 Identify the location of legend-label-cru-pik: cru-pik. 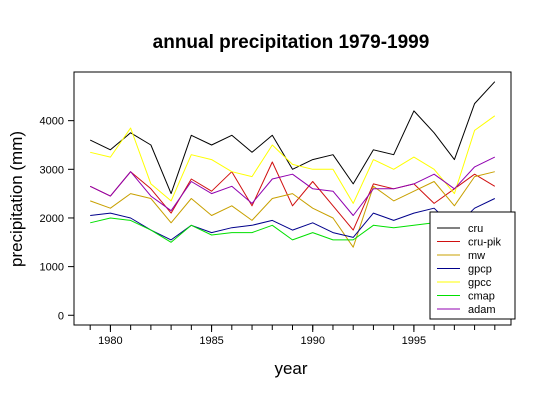
(485, 243).